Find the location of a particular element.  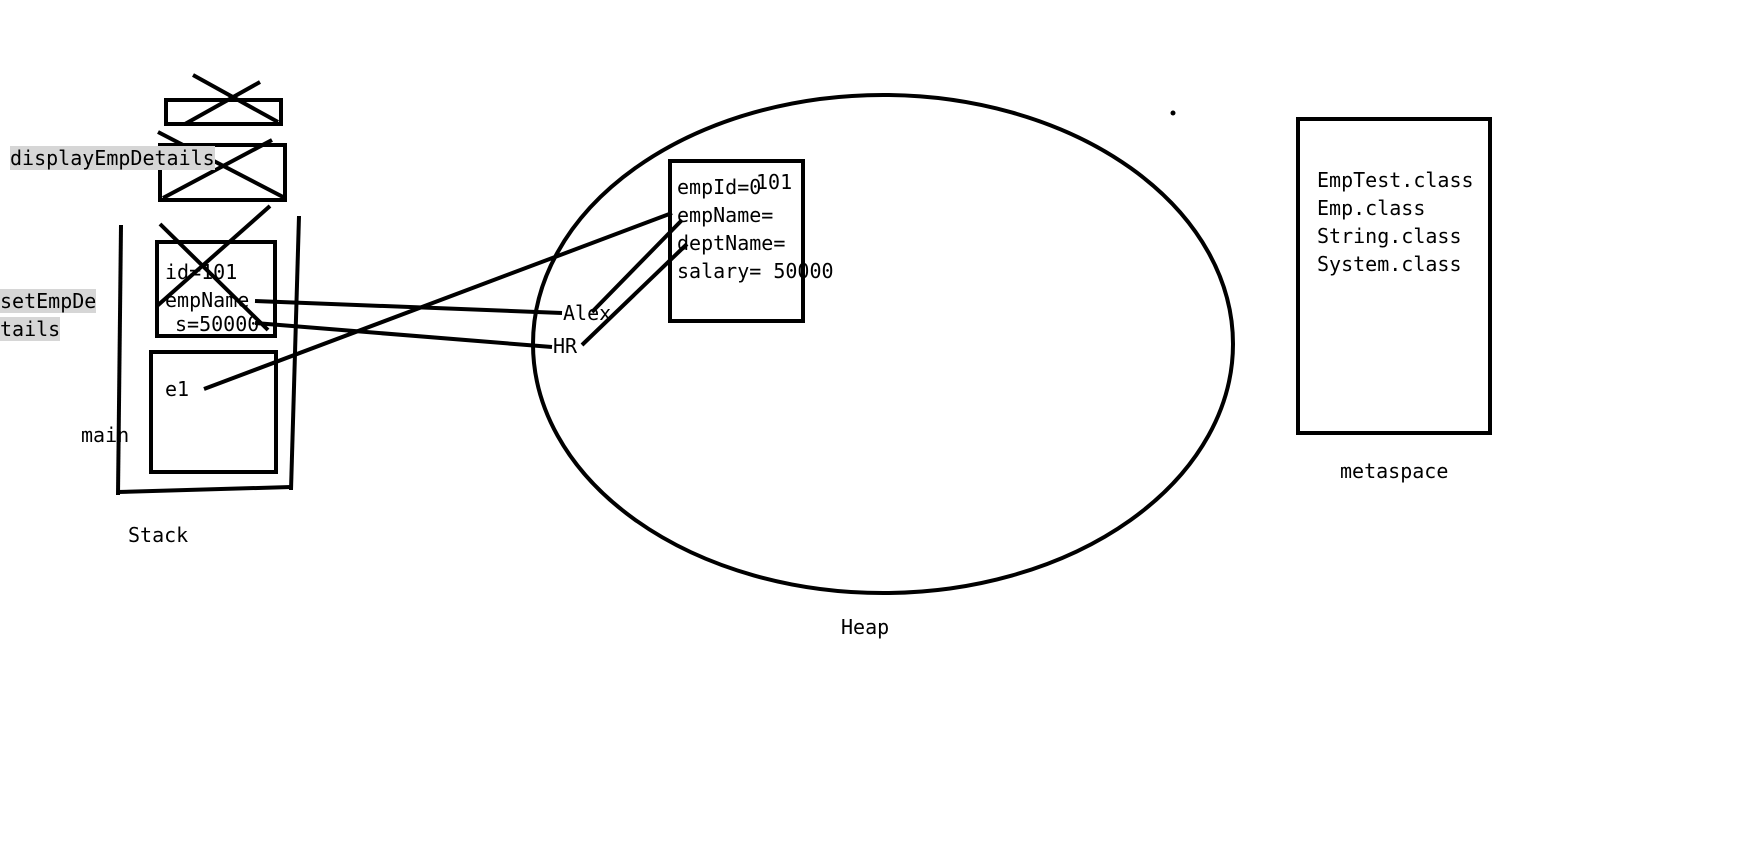

object-field-salary: salary= 50000 is located at coordinates (755, 271).